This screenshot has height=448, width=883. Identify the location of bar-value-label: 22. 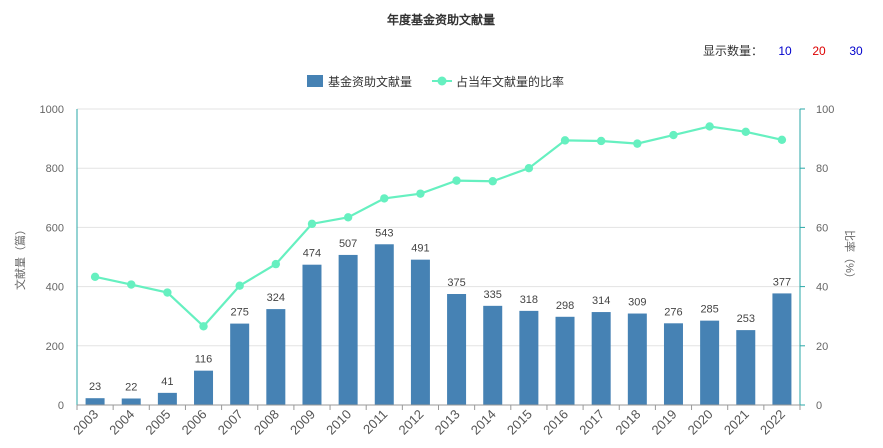
(131, 387).